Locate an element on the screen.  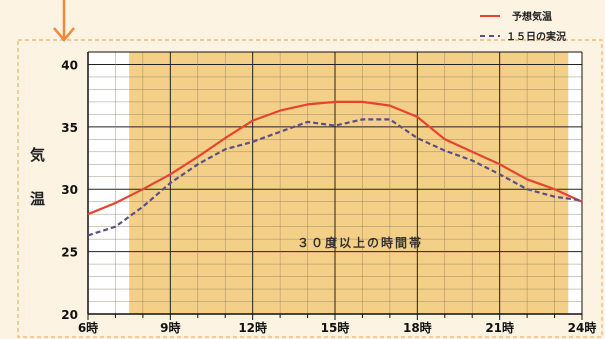
y-tick-label: 30 is located at coordinates (69, 190).